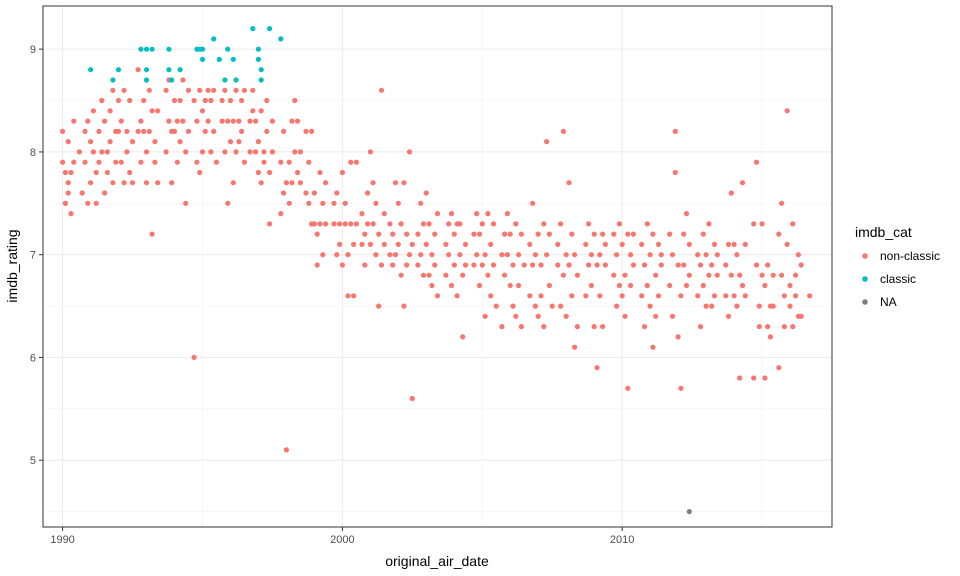 Image resolution: width=960 pixels, height=576 pixels. I want to click on legend-title: imdb_cat, so click(883, 232).